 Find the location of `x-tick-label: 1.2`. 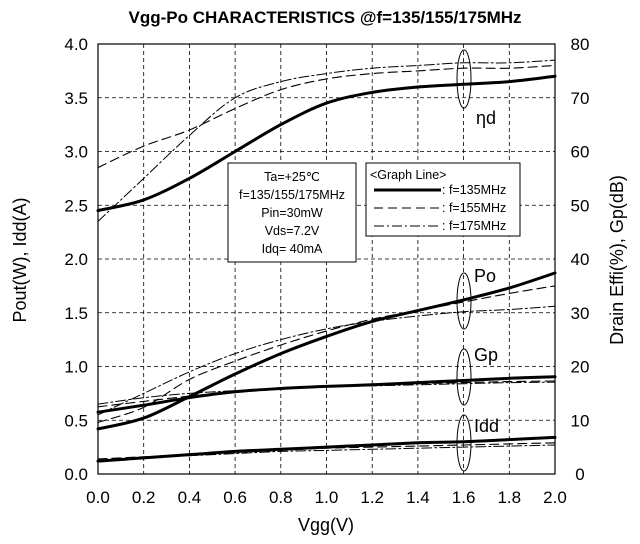

x-tick-label: 1.2 is located at coordinates (372, 497).